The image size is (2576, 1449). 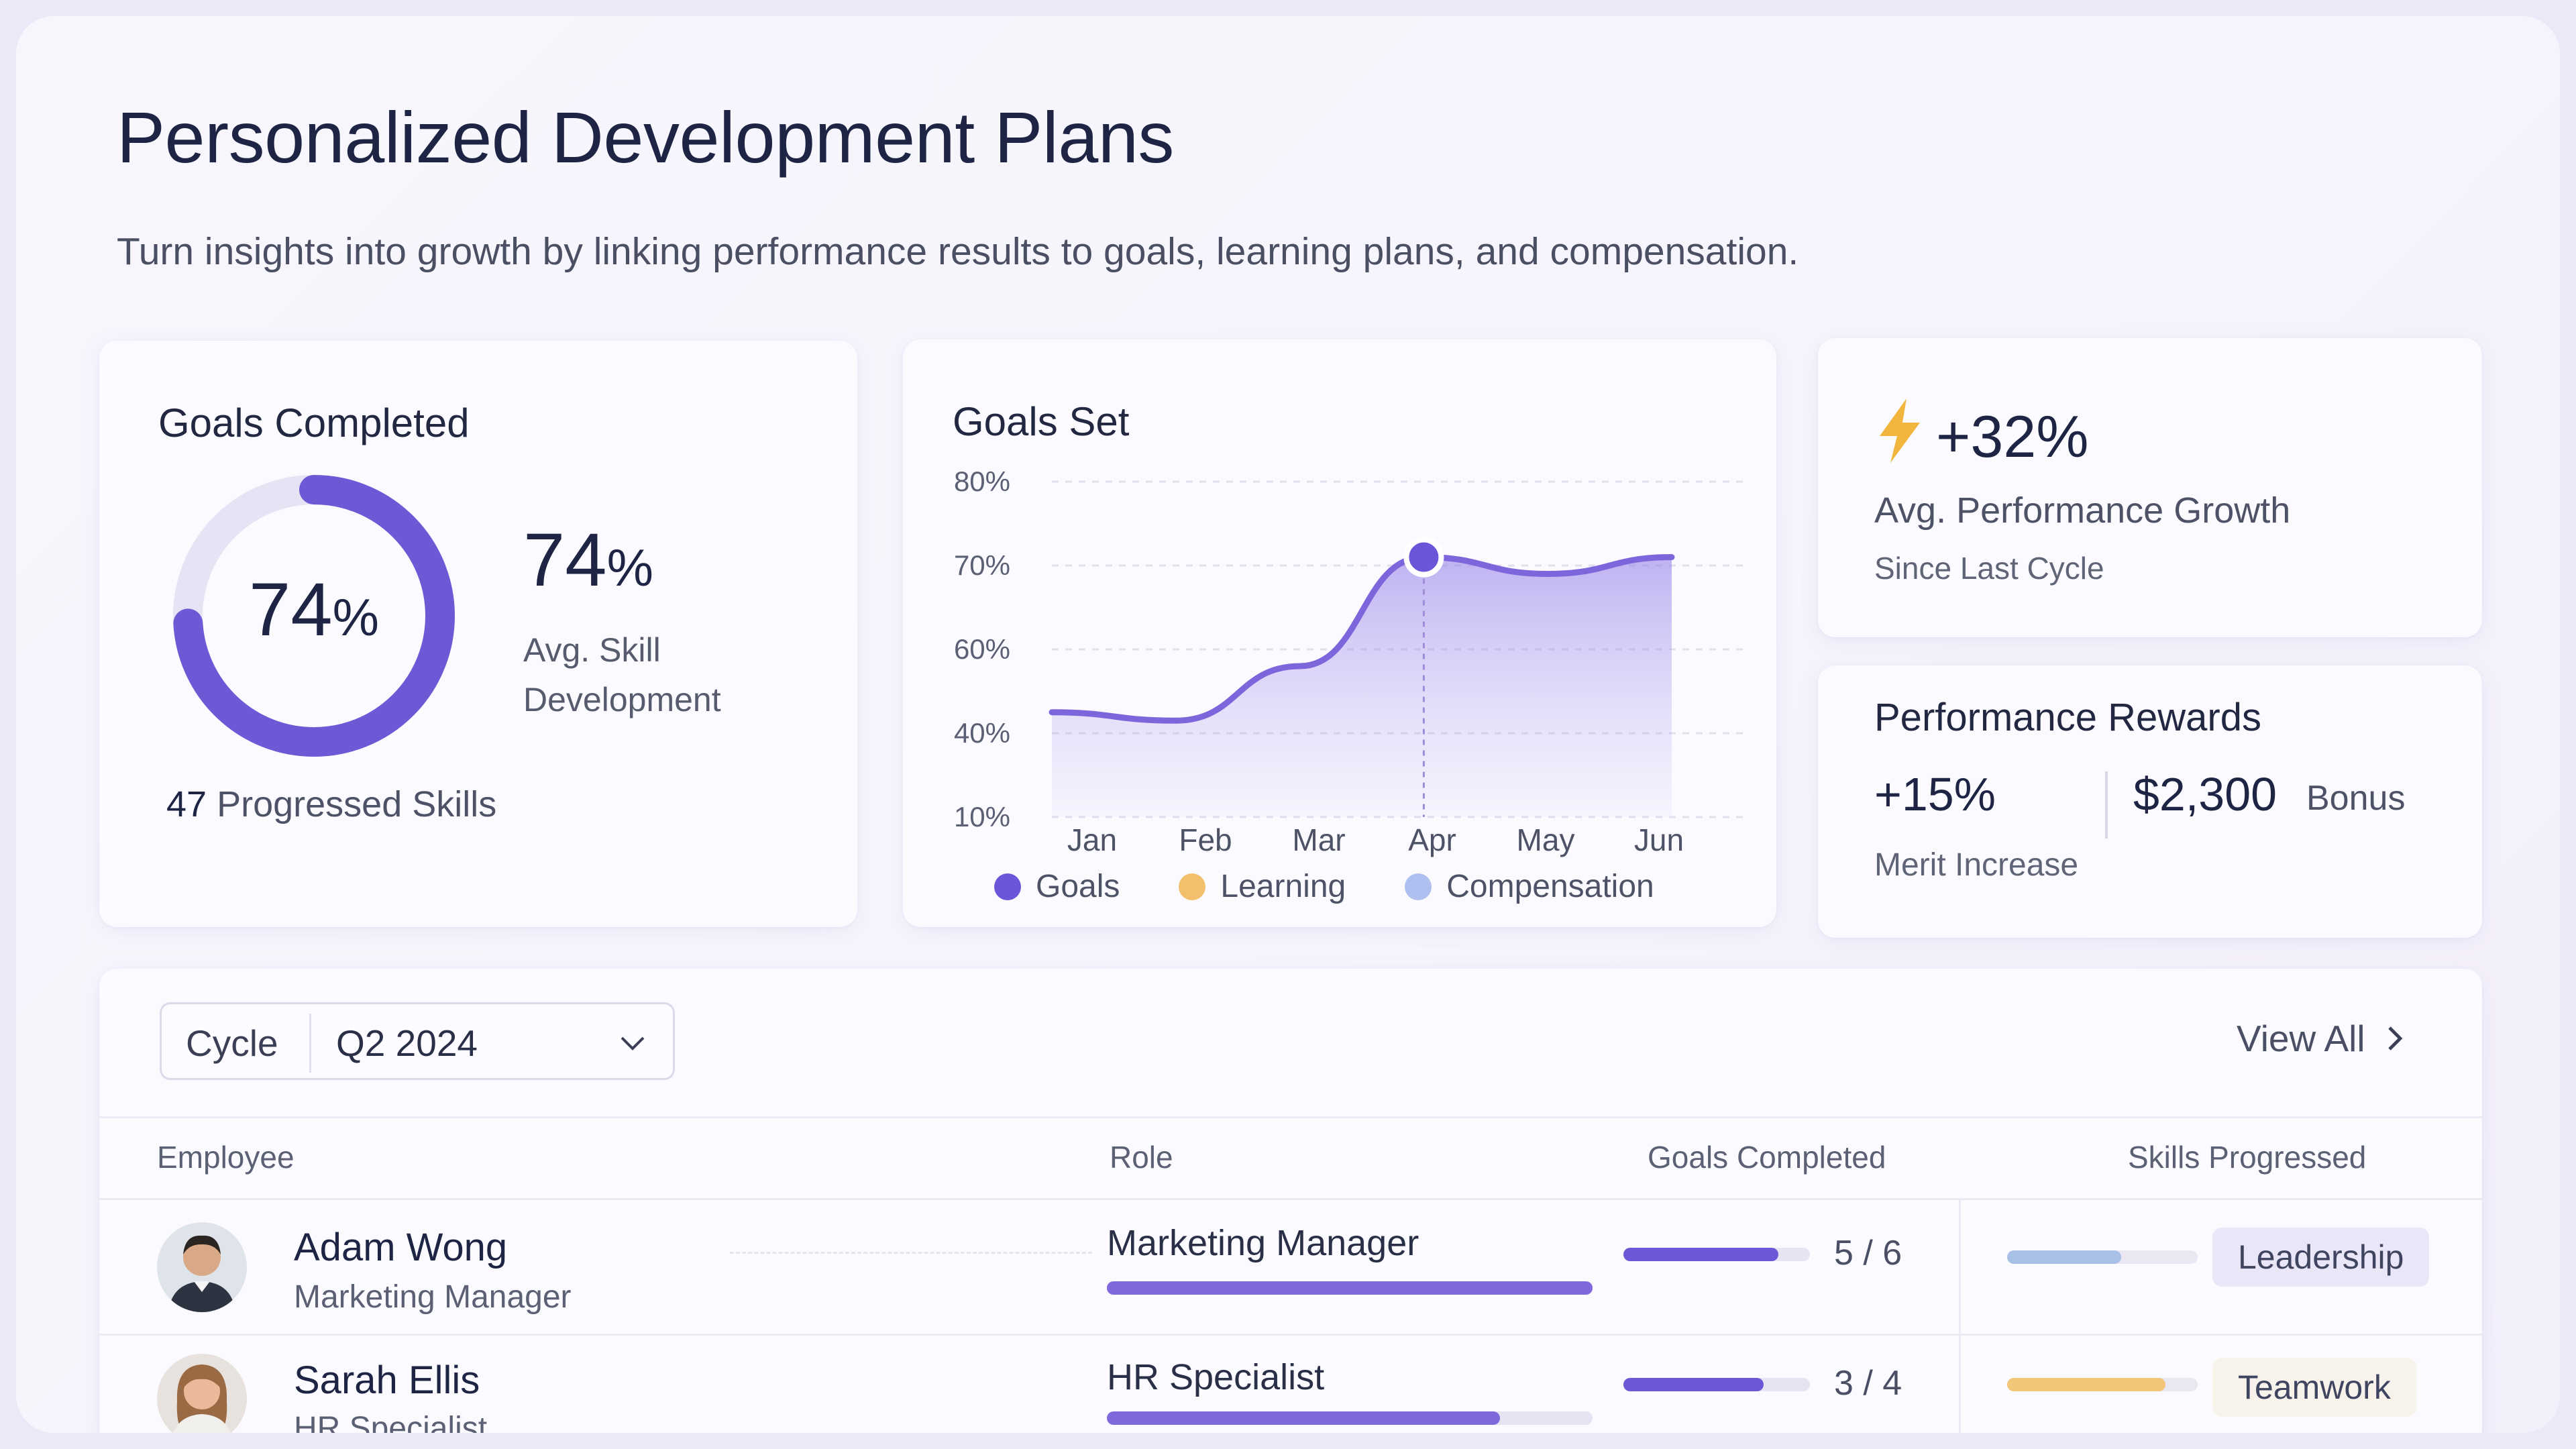 I want to click on employee-title: Marketing Manager, so click(x=433, y=1297).